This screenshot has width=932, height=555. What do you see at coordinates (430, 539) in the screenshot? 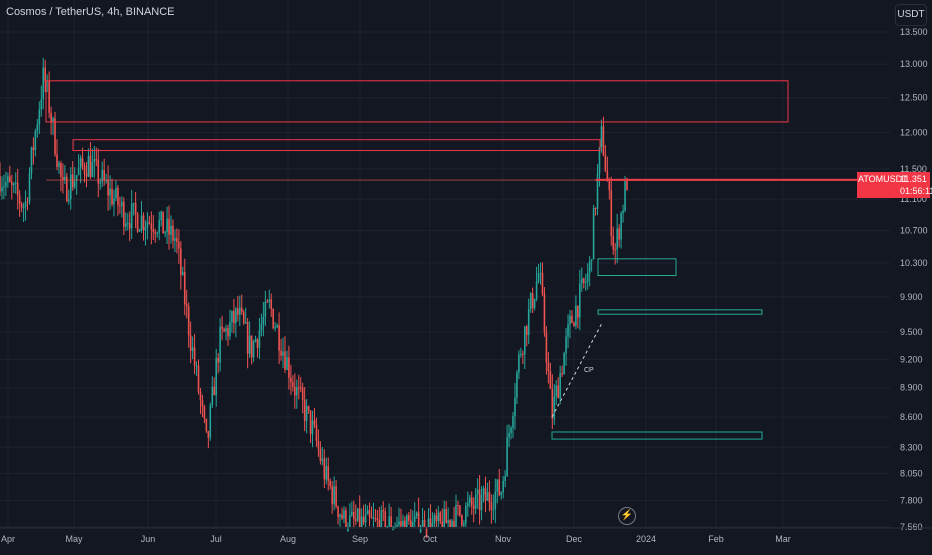
I see `x-tick-label: Oct` at bounding box center [430, 539].